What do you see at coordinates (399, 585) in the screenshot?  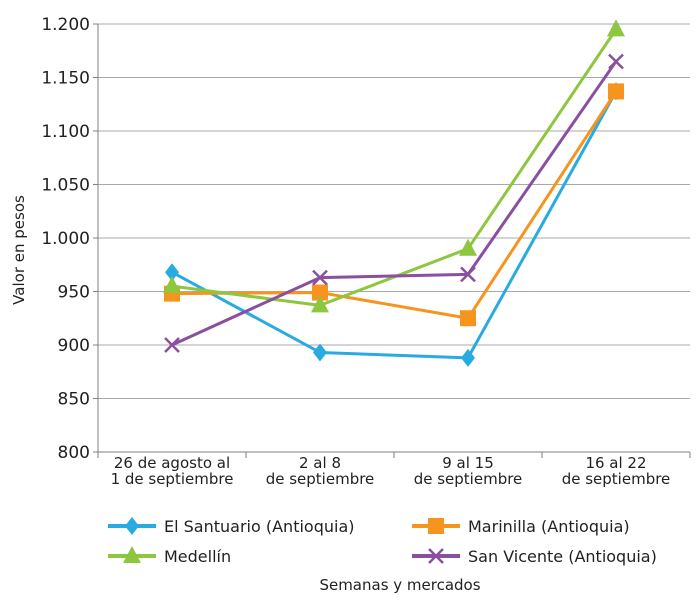 I see `x-axis-title: Semanas y mercados` at bounding box center [399, 585].